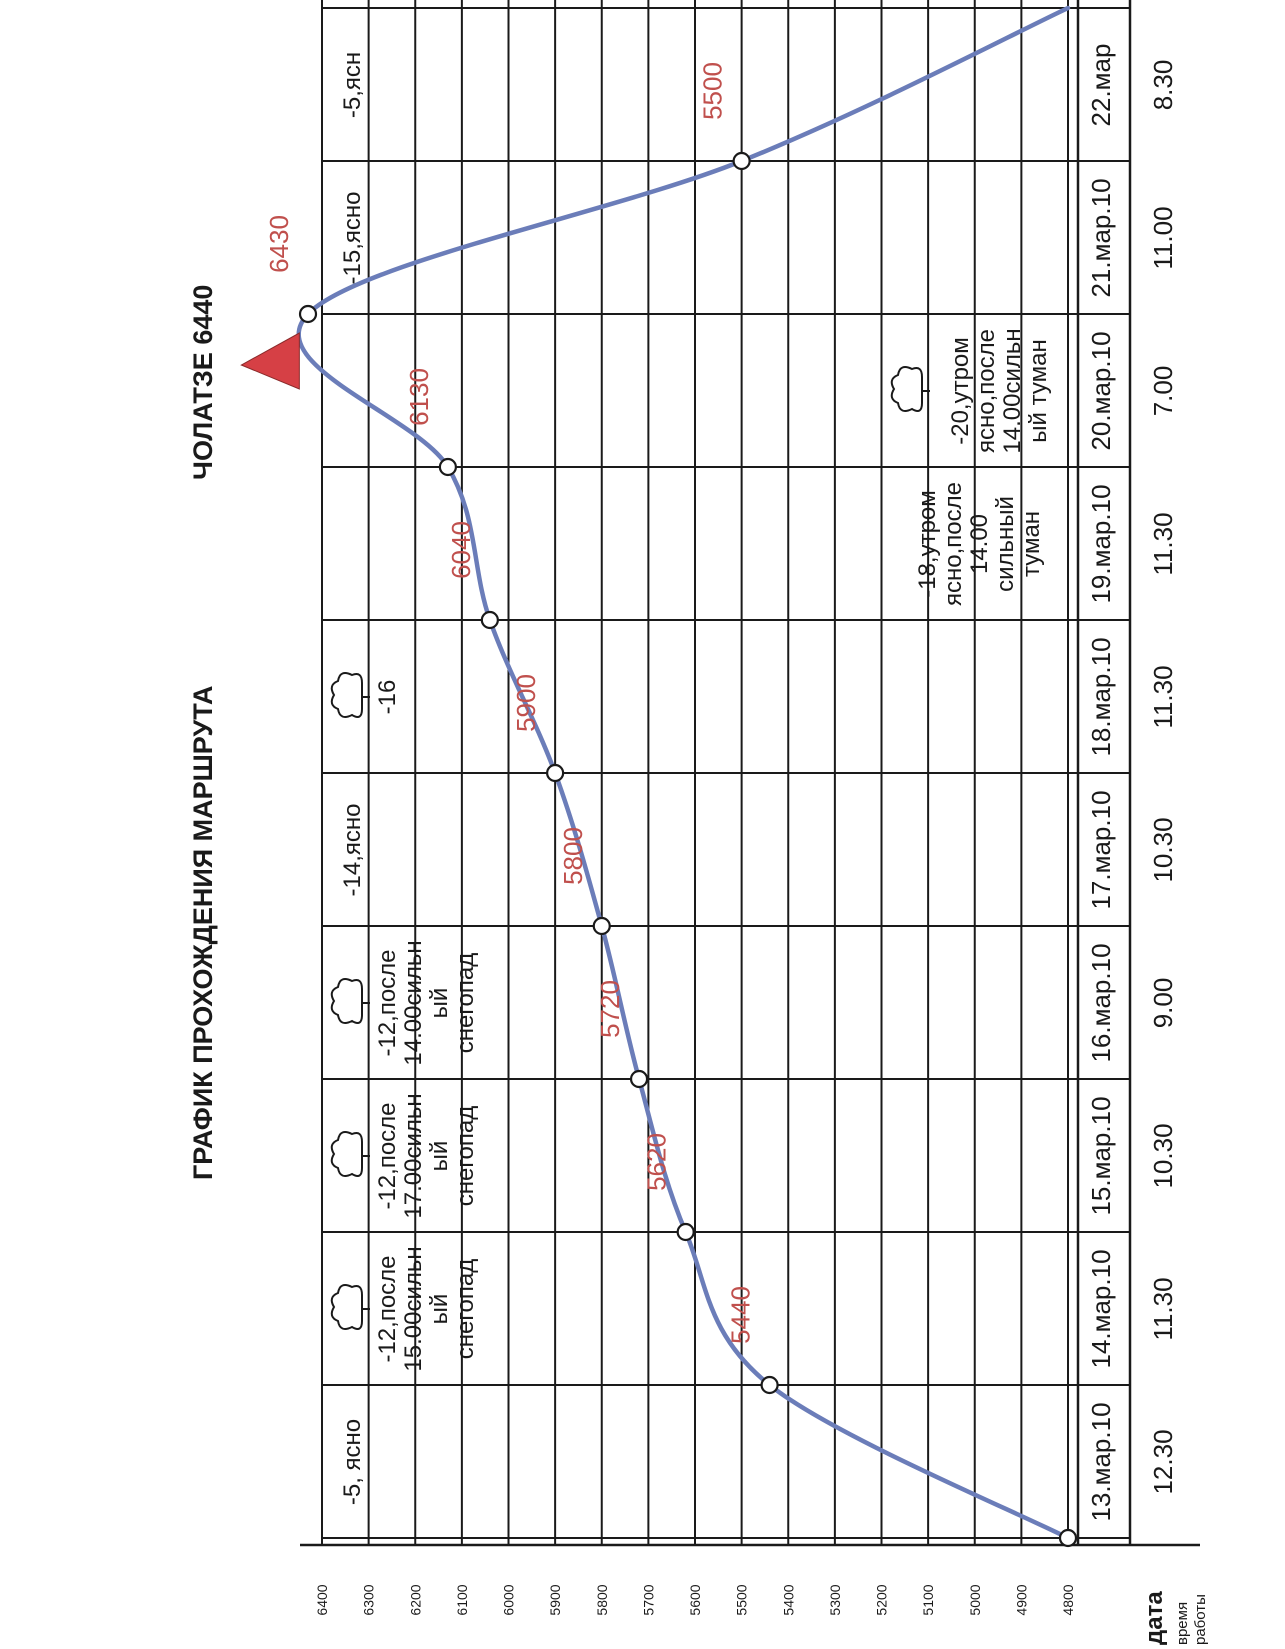  Describe the element at coordinates (882, 1599) in the screenshot. I see `y-tick-label: 5200` at that location.